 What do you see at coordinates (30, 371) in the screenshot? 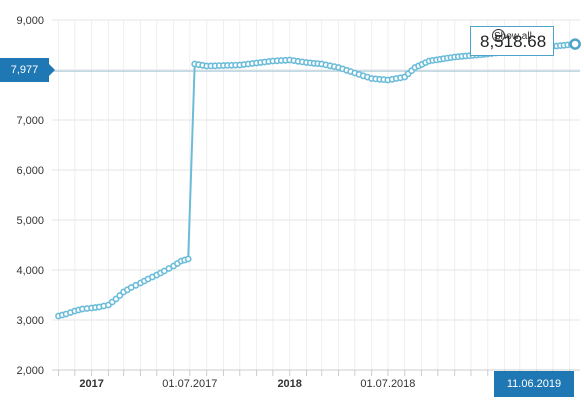
I see `y-tick-label: 2,000` at bounding box center [30, 371].